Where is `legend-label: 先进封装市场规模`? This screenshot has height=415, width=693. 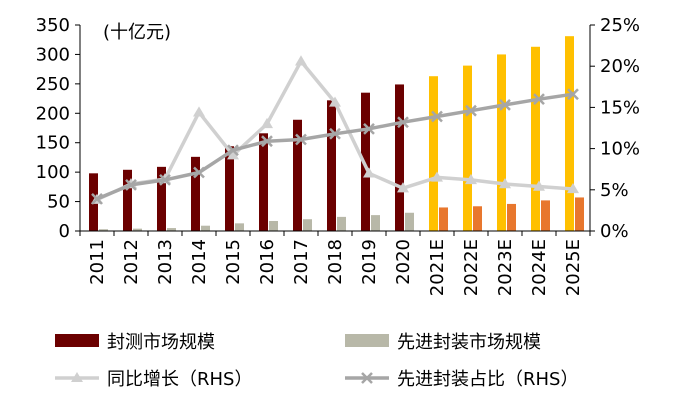 legend-label: 先进封装市场规模 is located at coordinates (469, 342).